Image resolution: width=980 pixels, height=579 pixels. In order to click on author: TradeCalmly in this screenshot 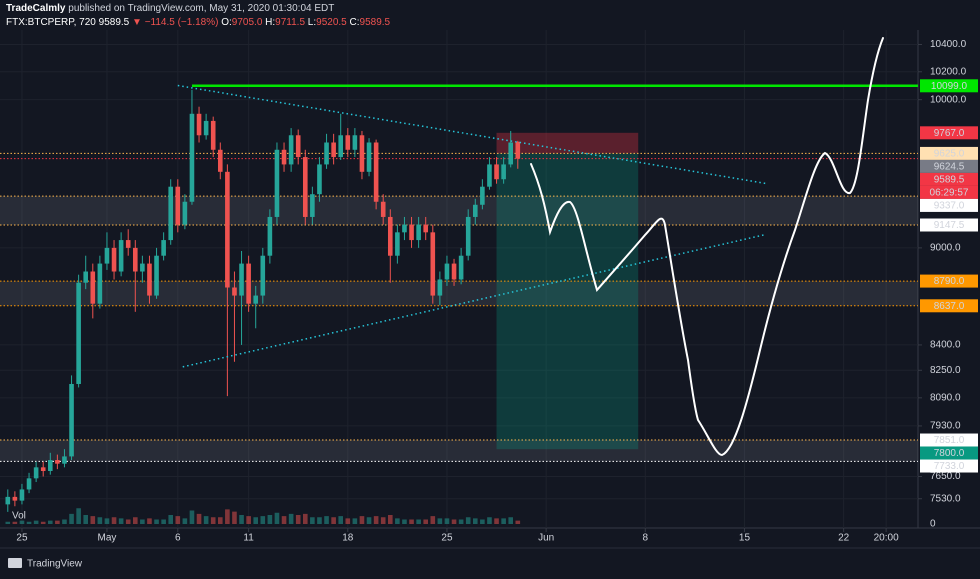, I will do `click(36, 8)`.